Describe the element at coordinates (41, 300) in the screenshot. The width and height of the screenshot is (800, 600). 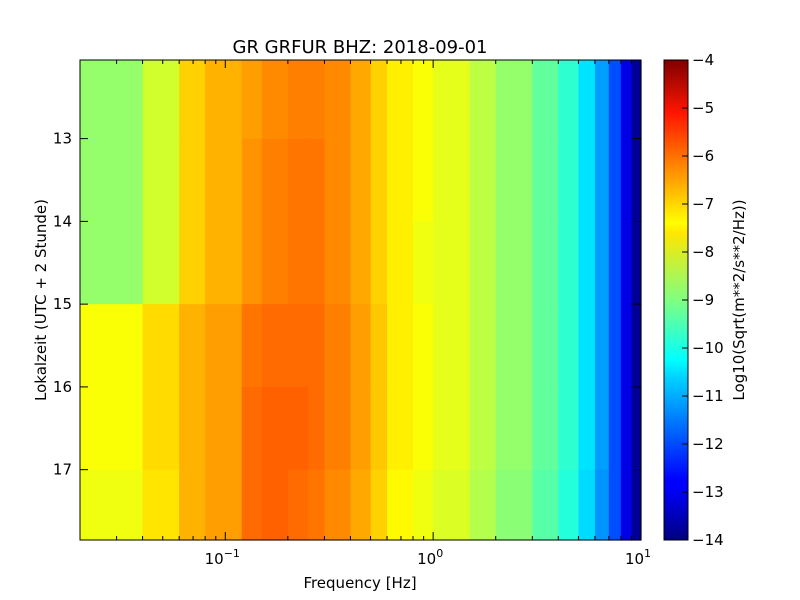
I see `y-axis-label: Lokalzeit (UTC + 2 Stunde)` at that location.